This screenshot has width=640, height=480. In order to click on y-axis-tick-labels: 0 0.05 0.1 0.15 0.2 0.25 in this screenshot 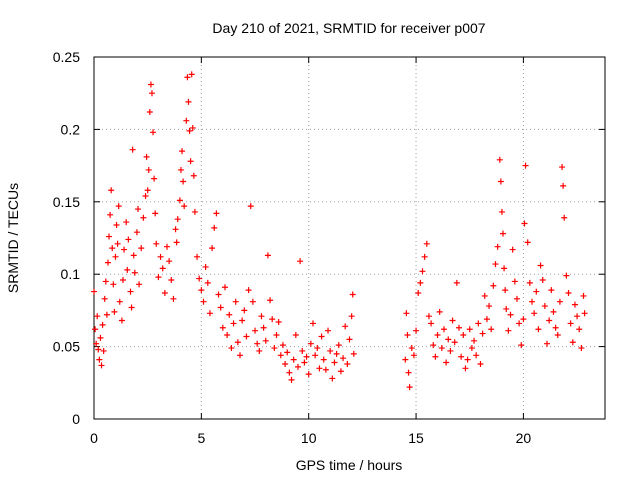, I will do `click(66, 238)`.